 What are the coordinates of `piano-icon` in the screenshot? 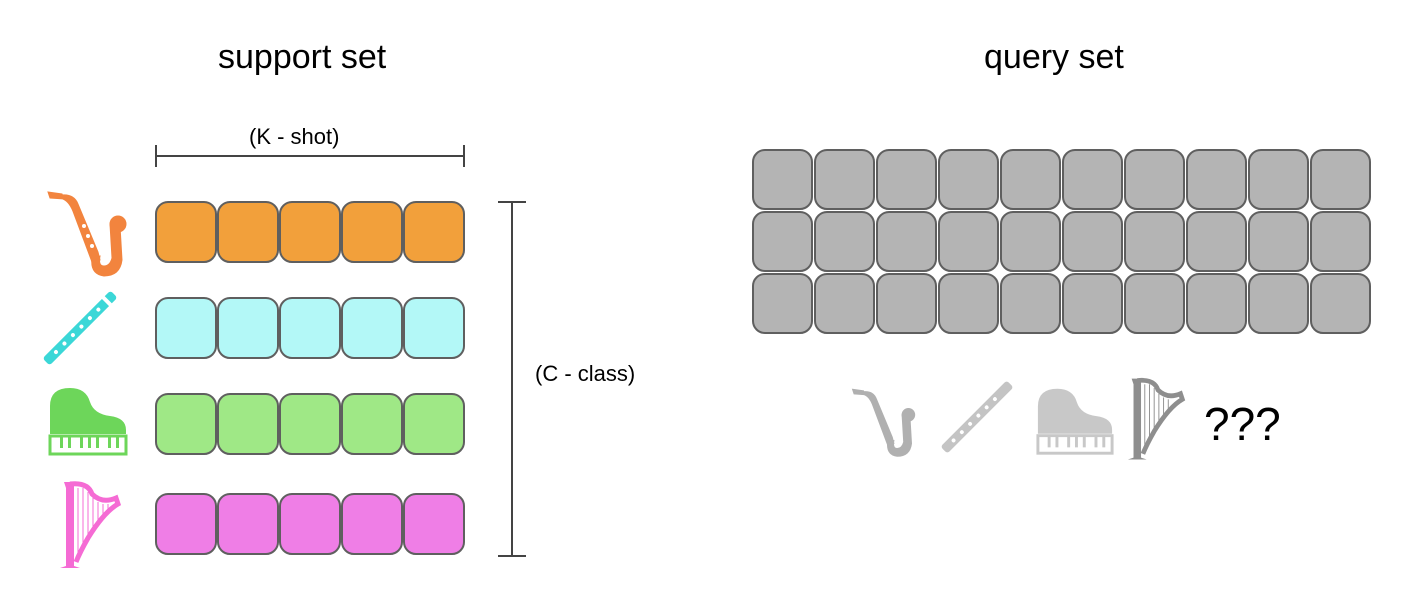 It's located at (88, 422).